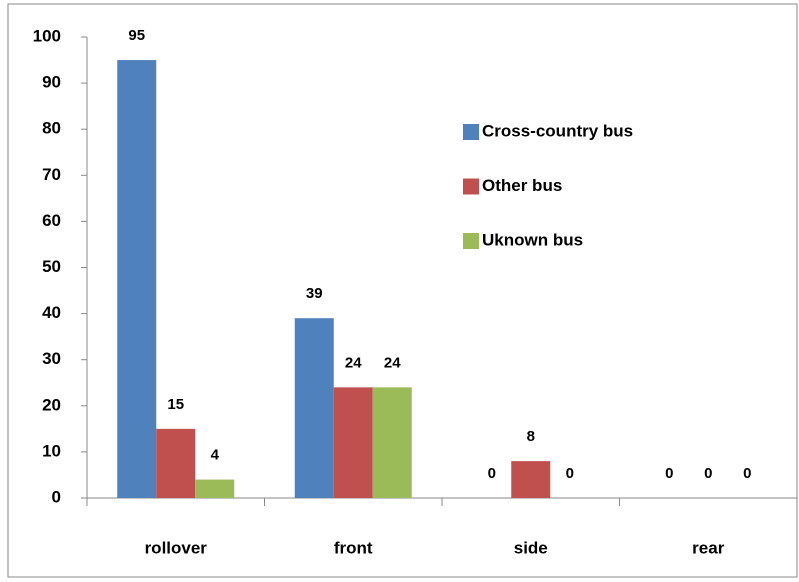 Image resolution: width=799 pixels, height=582 pixels. Describe the element at coordinates (314, 293) in the screenshot. I see `value-label: 39` at that location.